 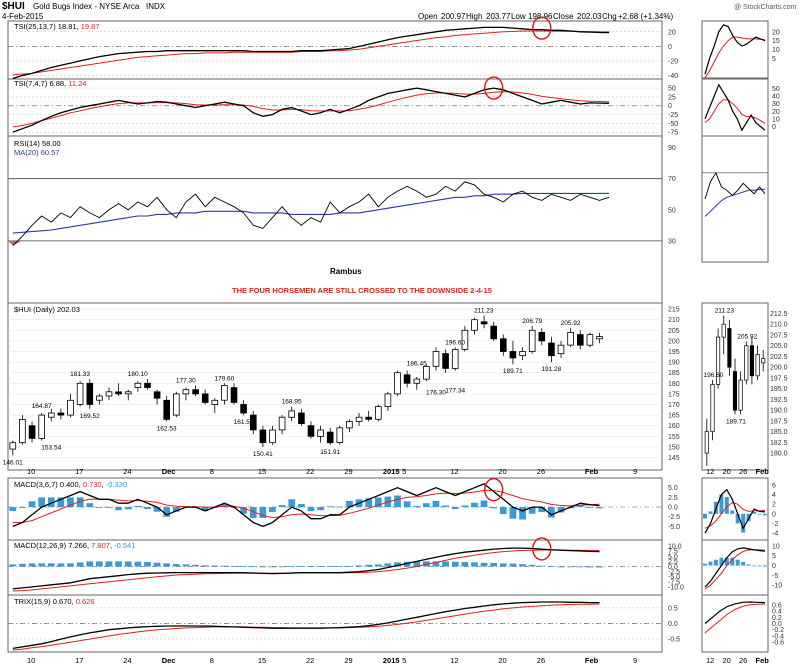 I want to click on price-mini-extreme-label: 205.92, so click(x=747, y=336).